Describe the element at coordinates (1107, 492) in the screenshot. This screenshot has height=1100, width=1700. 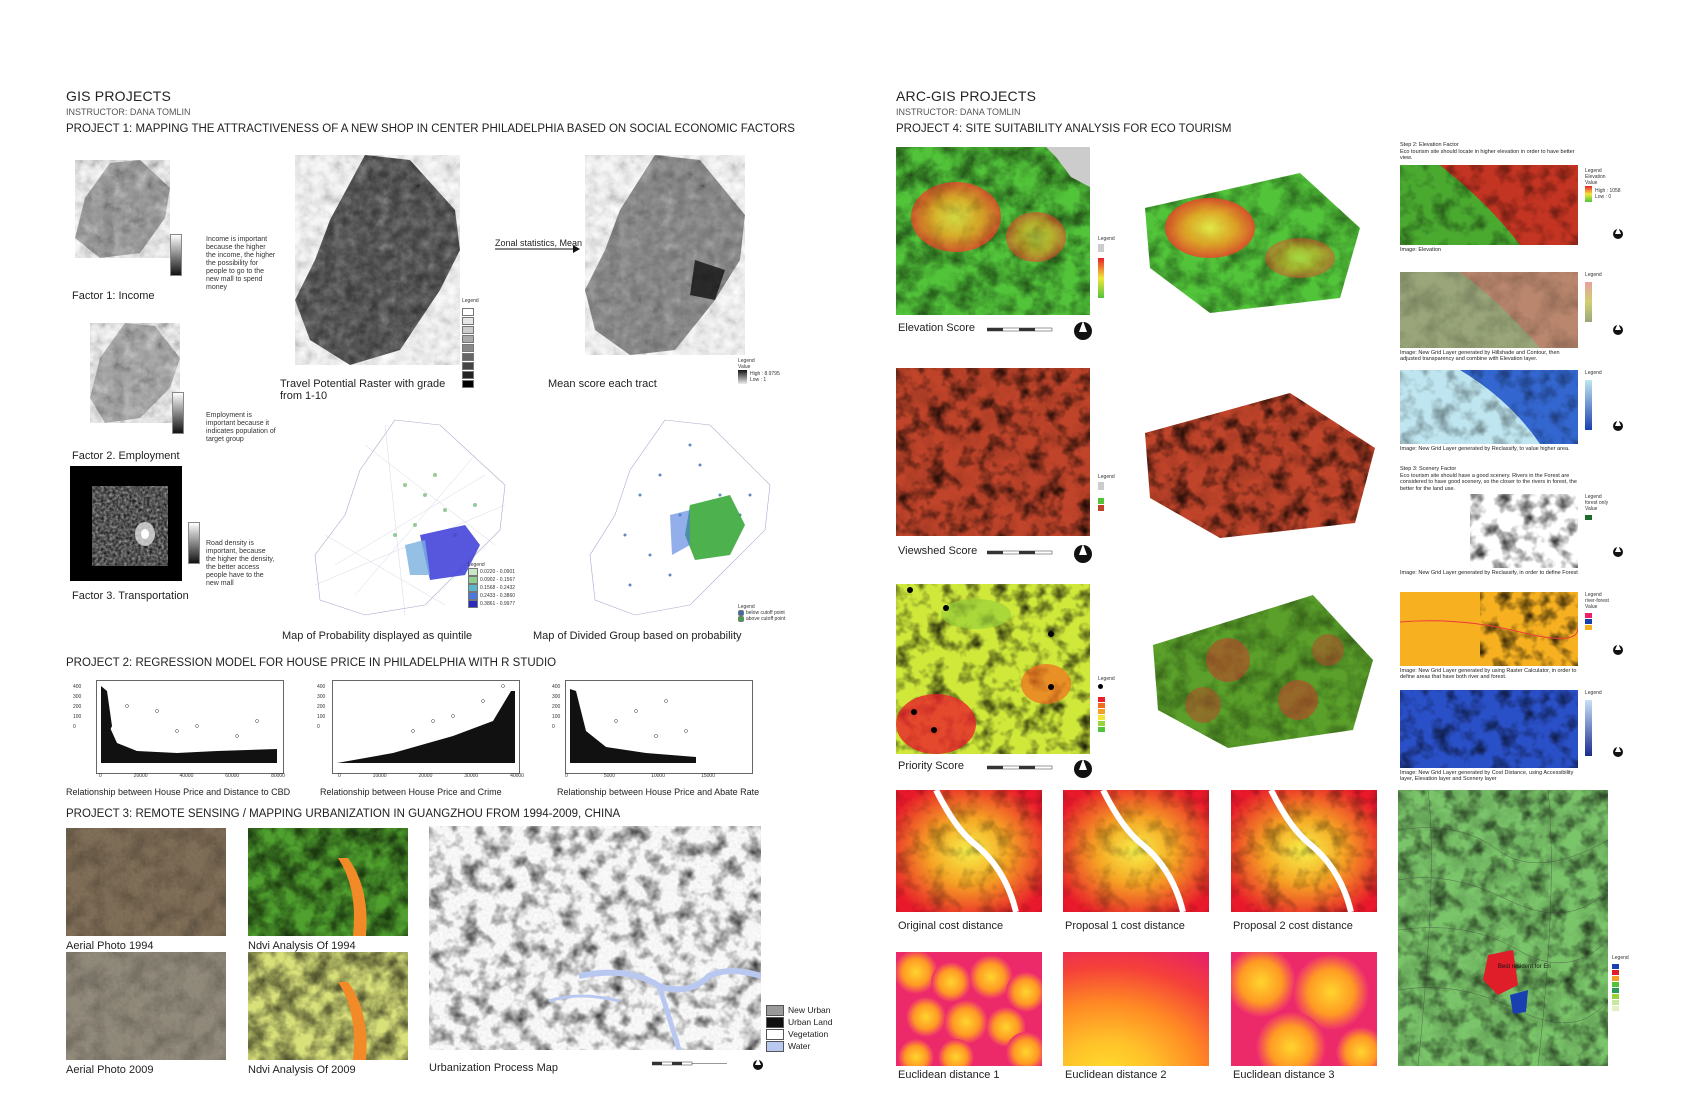
I see `viewshed-legend: Legend` at that location.